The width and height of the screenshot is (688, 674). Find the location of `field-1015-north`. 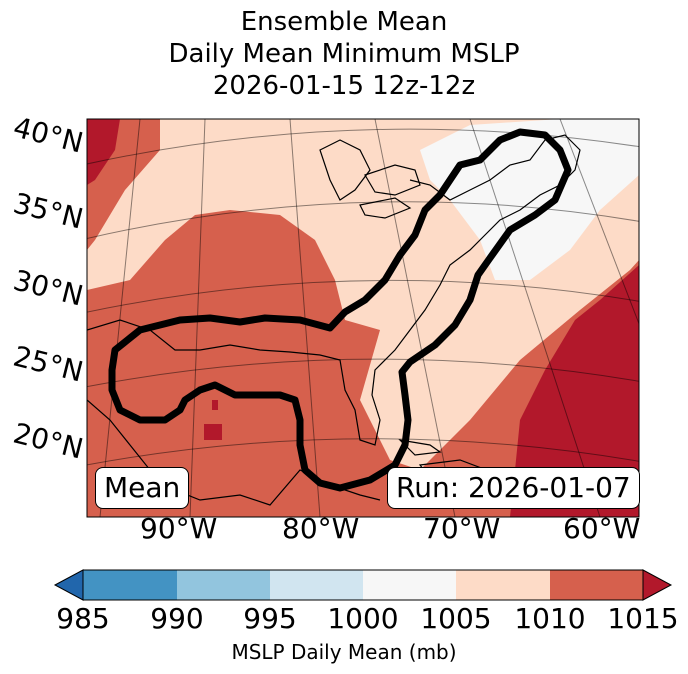

field-1015-north is located at coordinates (103, 152).